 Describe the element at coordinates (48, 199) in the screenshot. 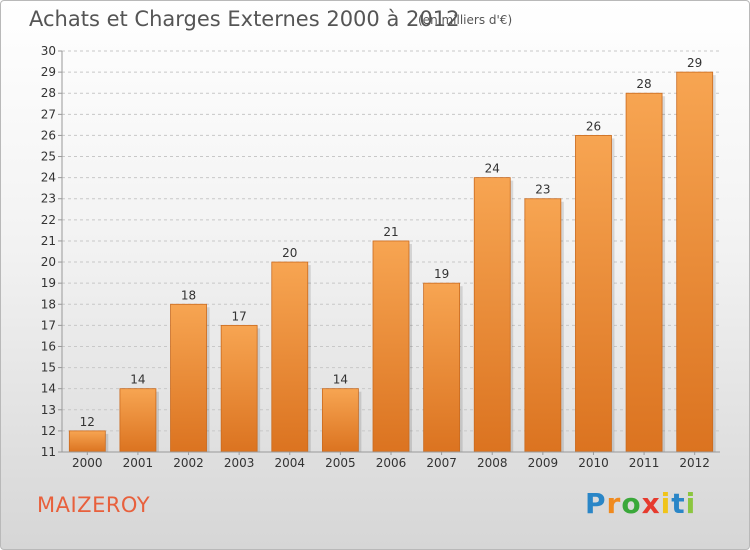

I see `y-tick-label: 23` at that location.